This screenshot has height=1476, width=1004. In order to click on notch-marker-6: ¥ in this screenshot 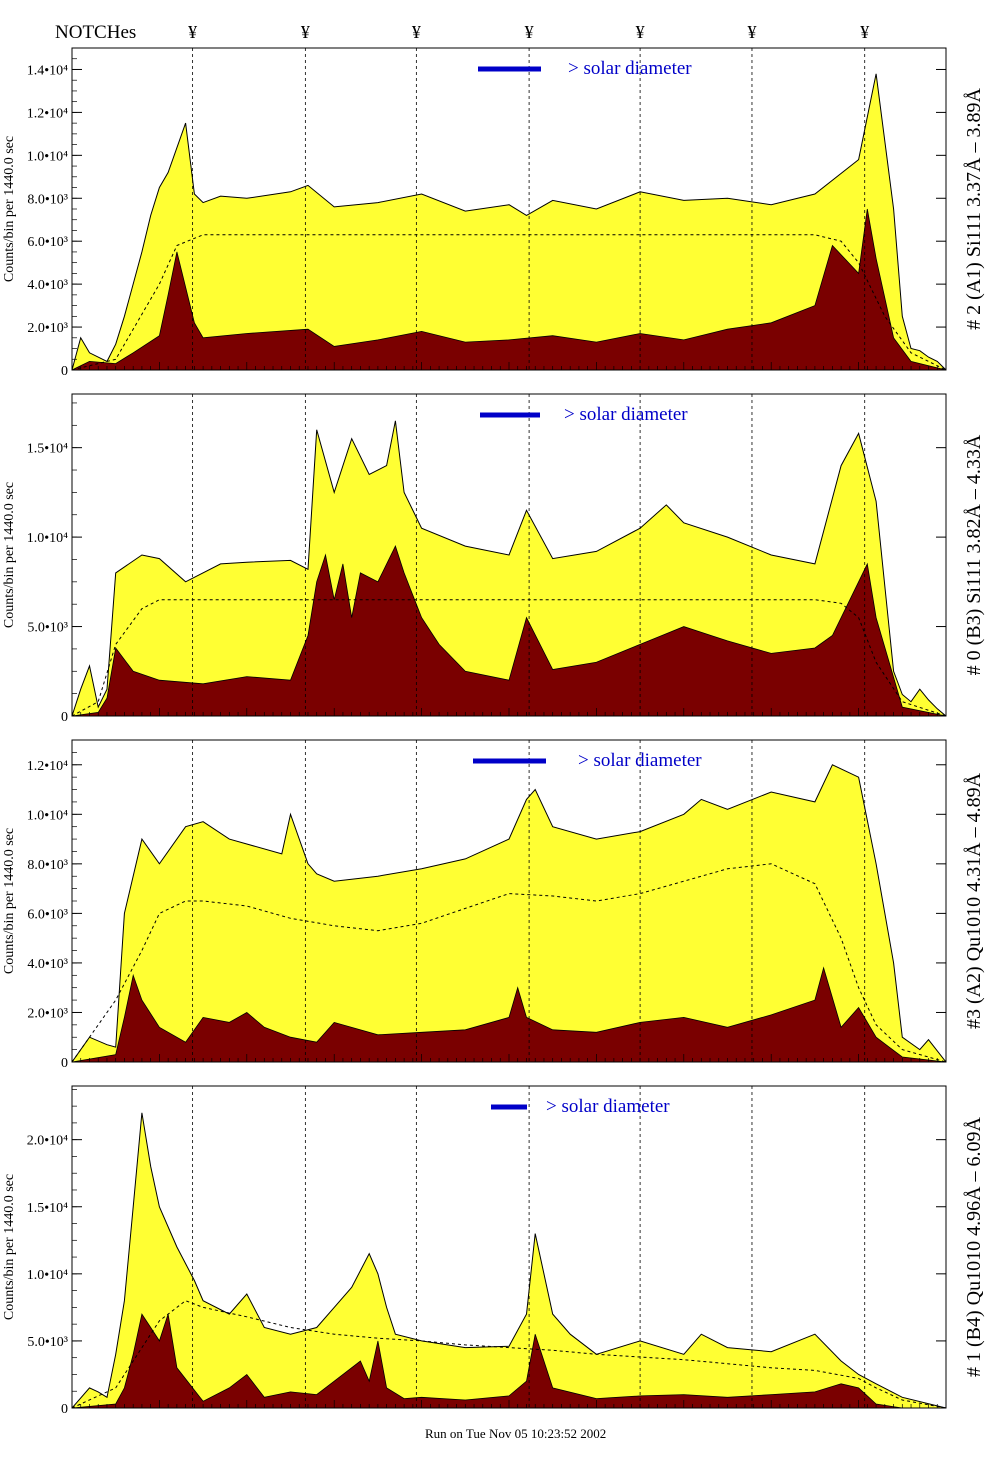, I will do `click(751, 32)`.